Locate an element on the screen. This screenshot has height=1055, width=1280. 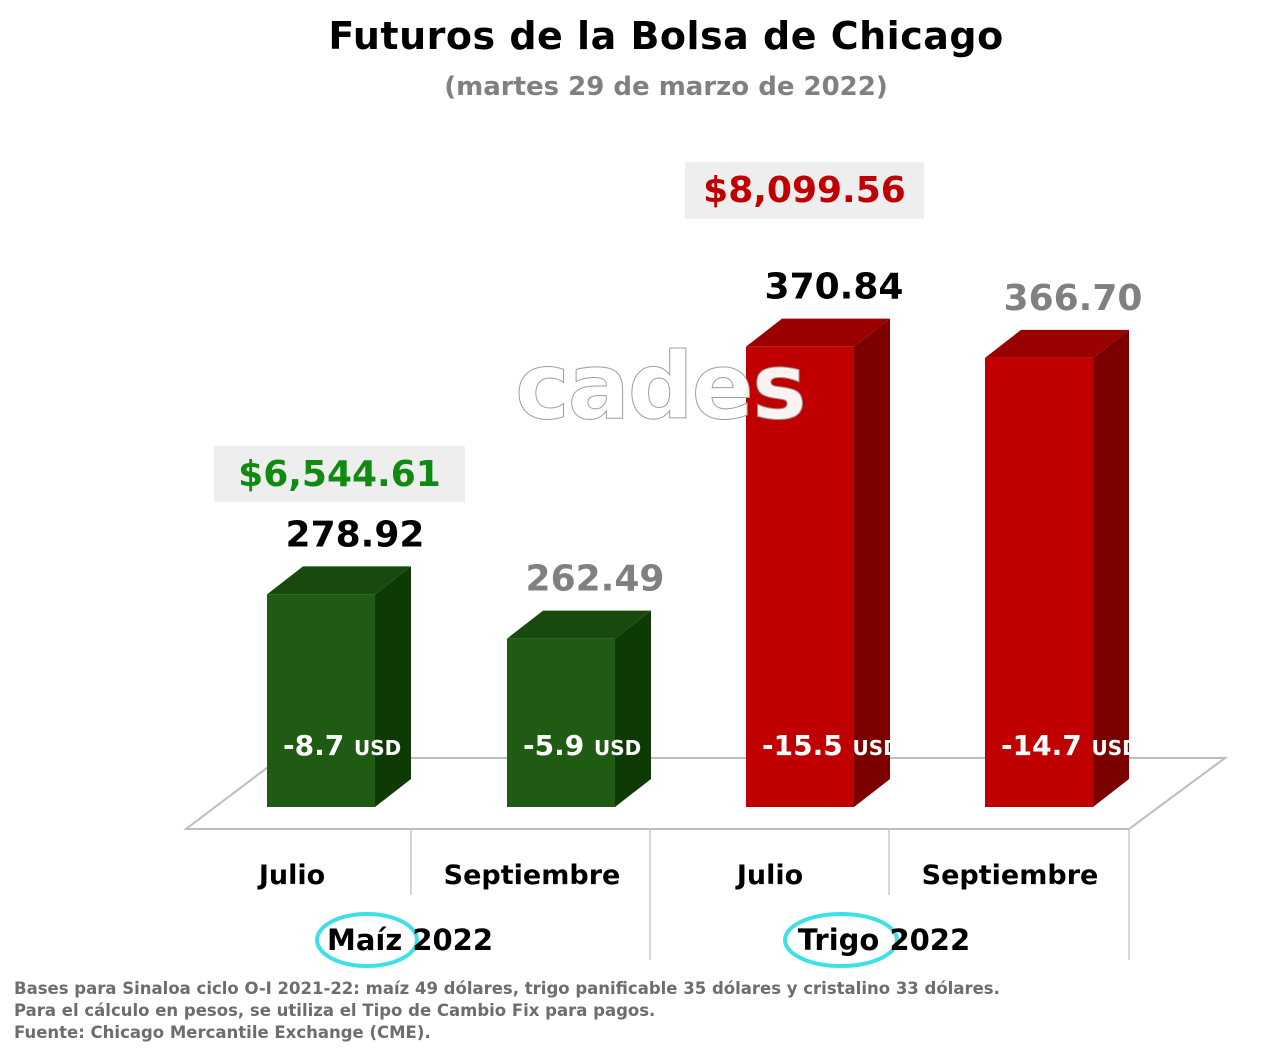
bar-maiz-julio is located at coordinates (339, 686).